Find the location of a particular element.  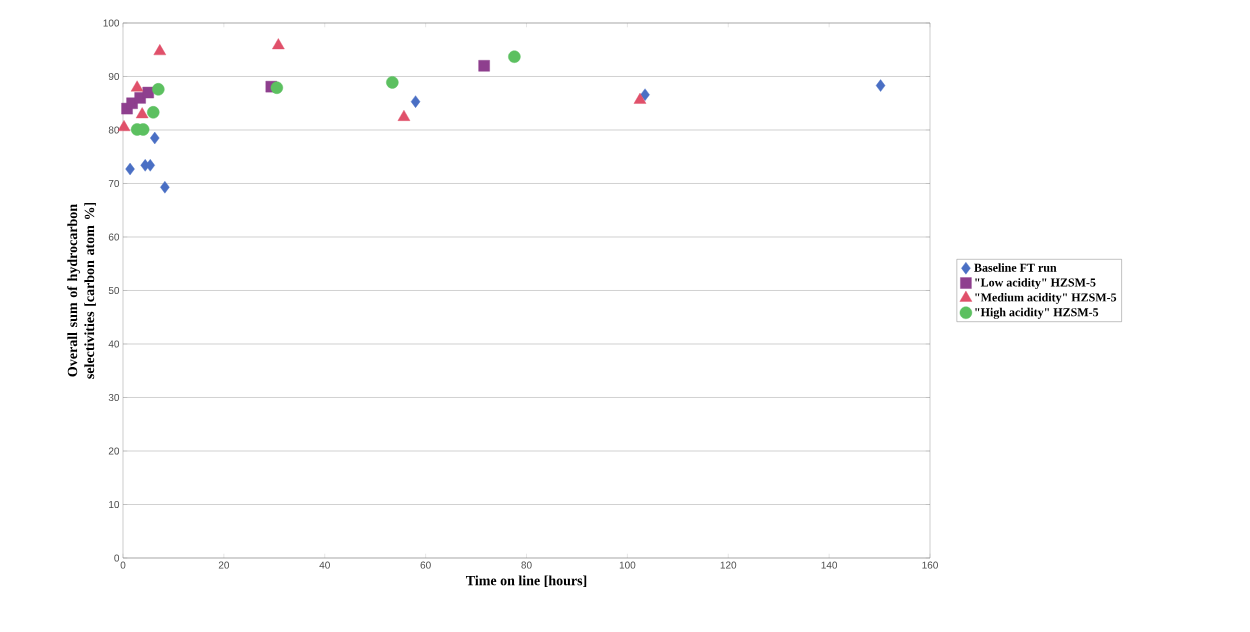

x-tick-label: 20 is located at coordinates (224, 565).